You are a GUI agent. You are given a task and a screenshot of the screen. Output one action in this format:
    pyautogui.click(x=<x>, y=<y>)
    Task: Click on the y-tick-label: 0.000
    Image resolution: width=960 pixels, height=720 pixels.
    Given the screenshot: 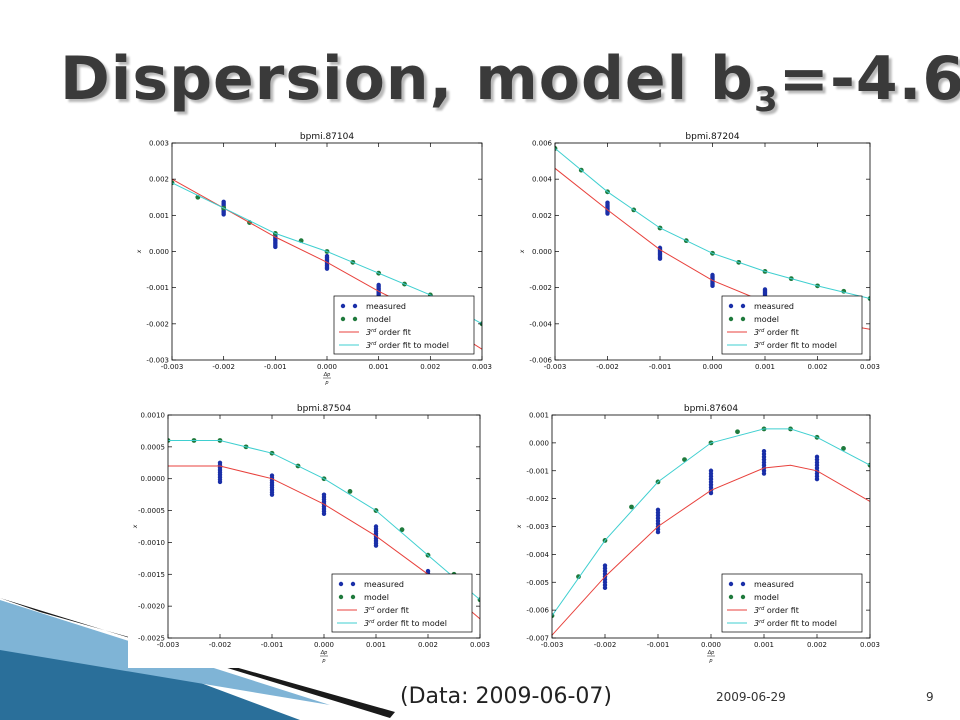 What is the action you would take?
    pyautogui.click(x=542, y=252)
    